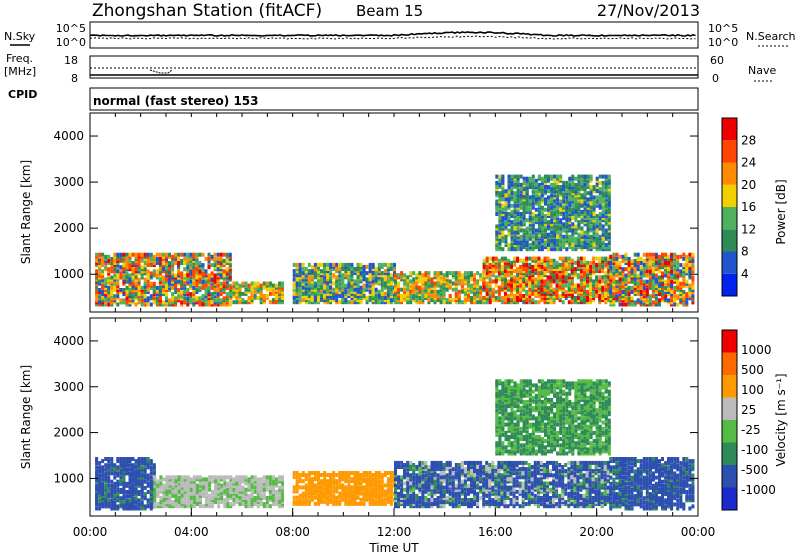 Image resolution: width=800 pixels, height=554 pixels. Describe the element at coordinates (392, 34) in the screenshot. I see `nsky-trace` at that location.